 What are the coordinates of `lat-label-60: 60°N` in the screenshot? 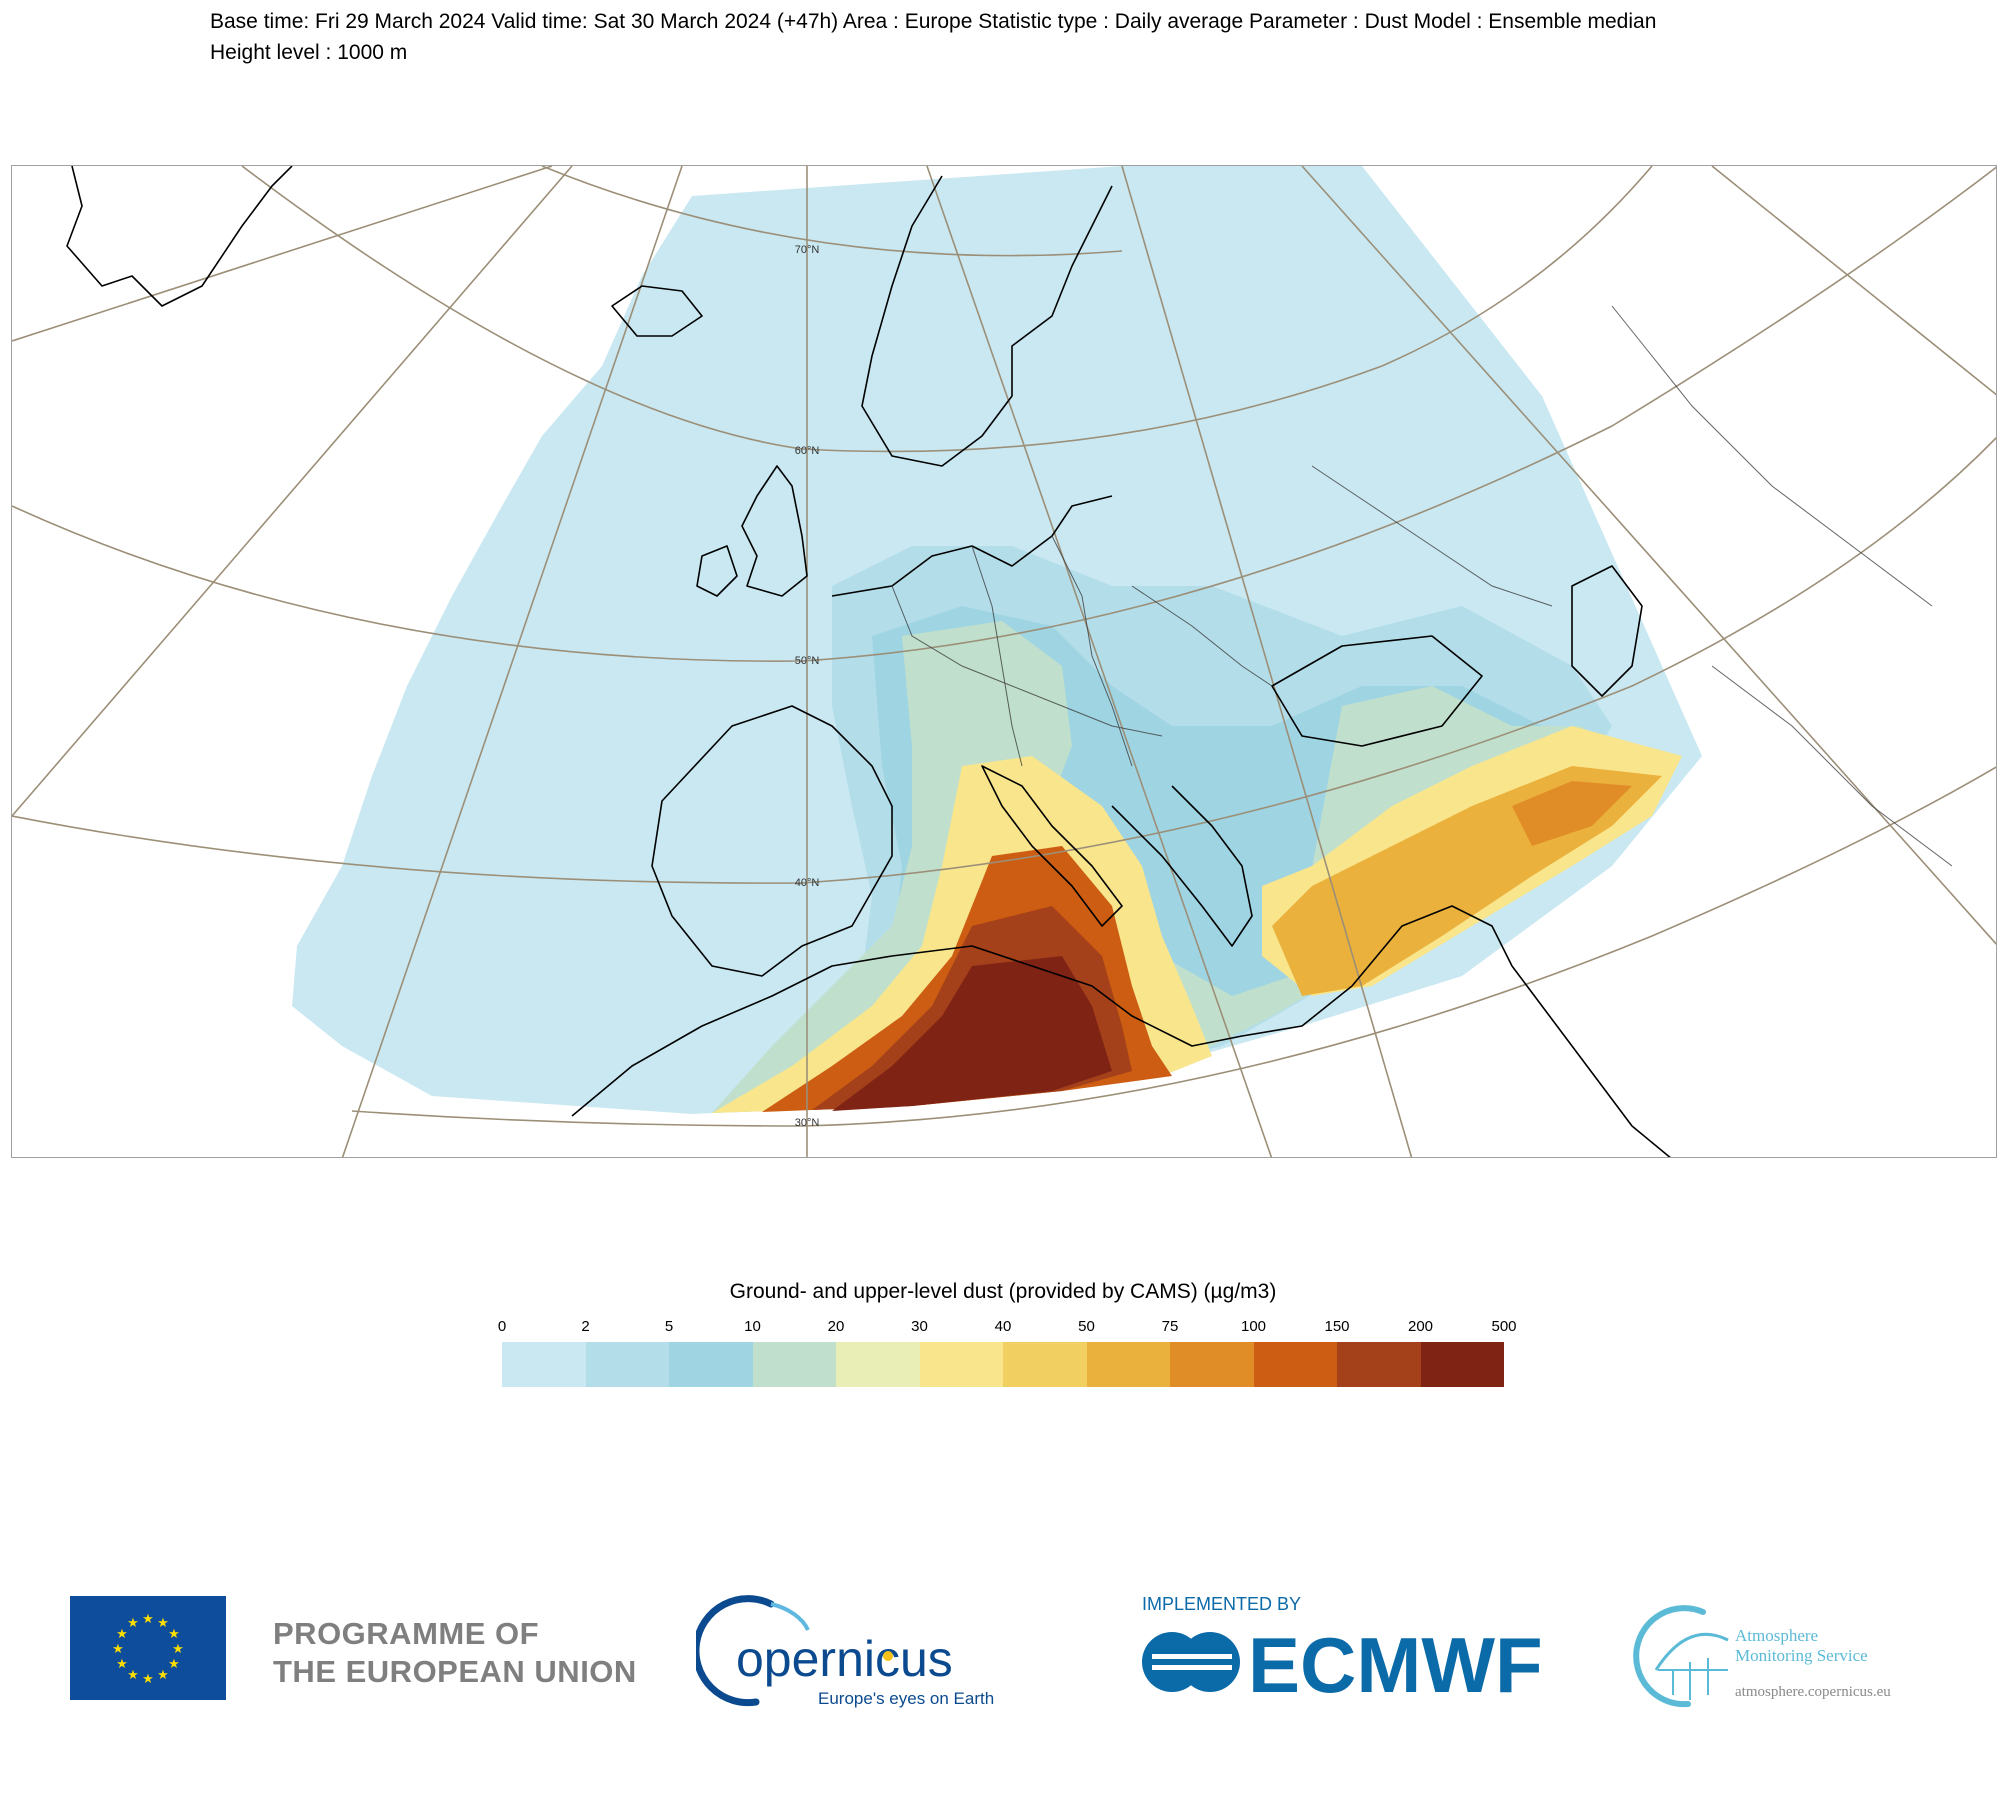 It's located at (807, 451).